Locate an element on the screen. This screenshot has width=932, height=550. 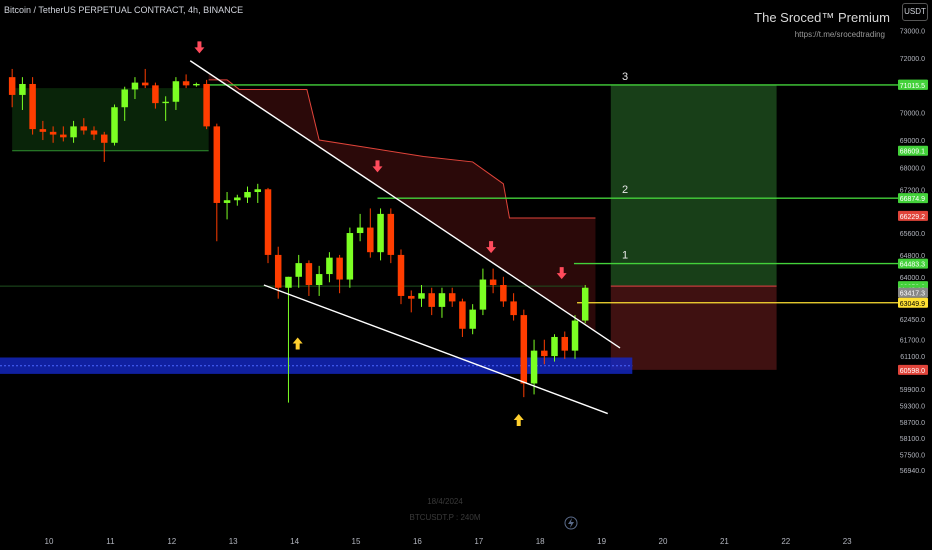
price-axis-tick: 67200.0 is located at coordinates (912, 190).